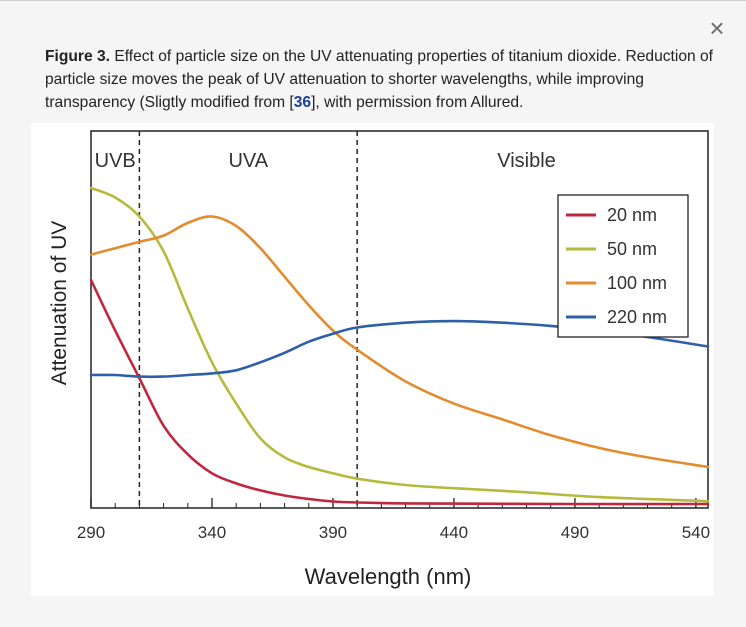 Image resolution: width=746 pixels, height=627 pixels. What do you see at coordinates (333, 532) in the screenshot?
I see `x-tick-label: 390` at bounding box center [333, 532].